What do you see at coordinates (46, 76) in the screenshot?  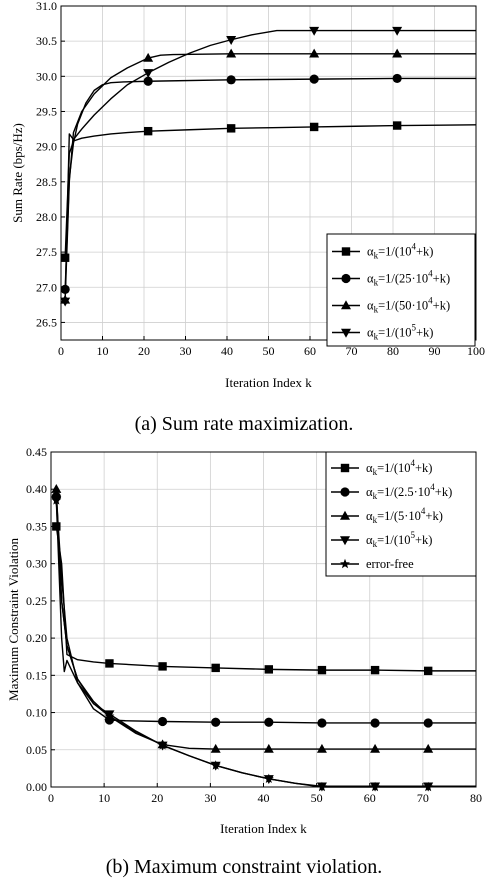 I see `y-tick-label: 30.0` at bounding box center [46, 76].